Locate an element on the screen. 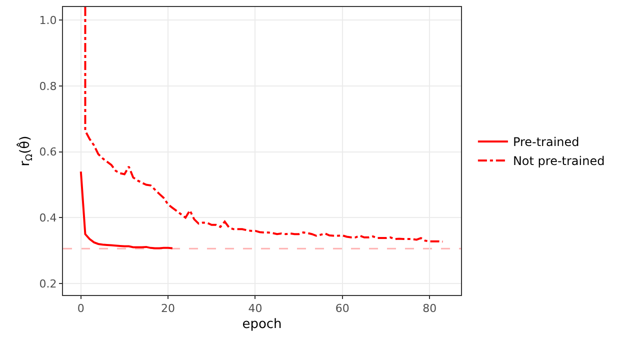 The image size is (623, 342). legend-label: Not pre-trained is located at coordinates (558, 161).